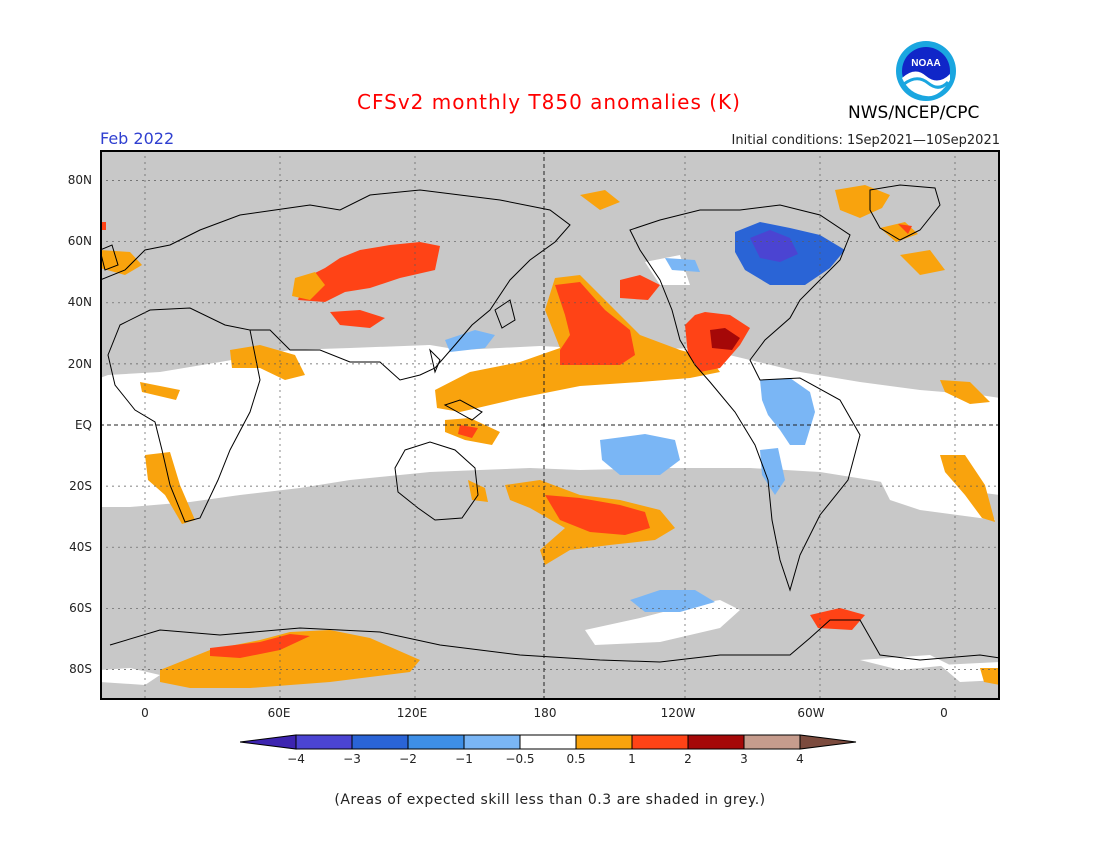 The height and width of the screenshot is (850, 1100). What do you see at coordinates (787, 411) in the screenshot?
I see `amazon-cold` at bounding box center [787, 411].